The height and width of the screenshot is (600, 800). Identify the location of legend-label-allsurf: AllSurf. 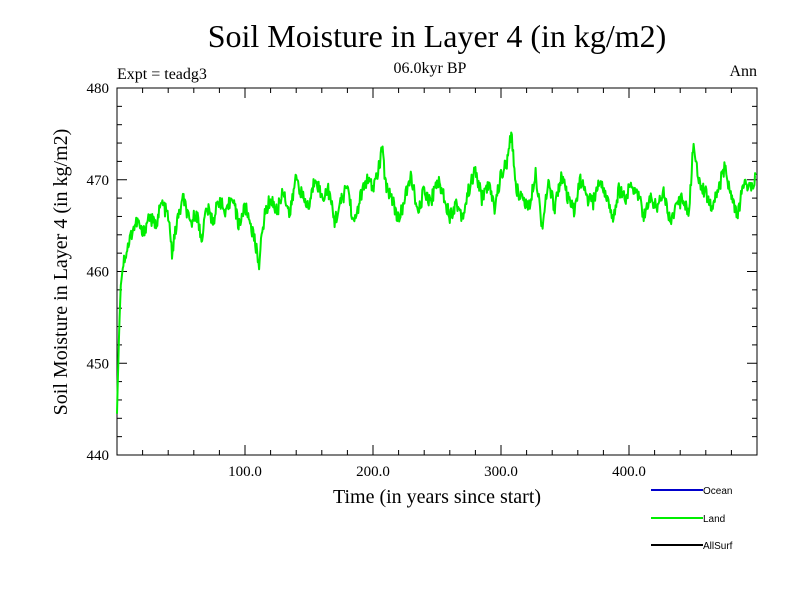
(718, 546).